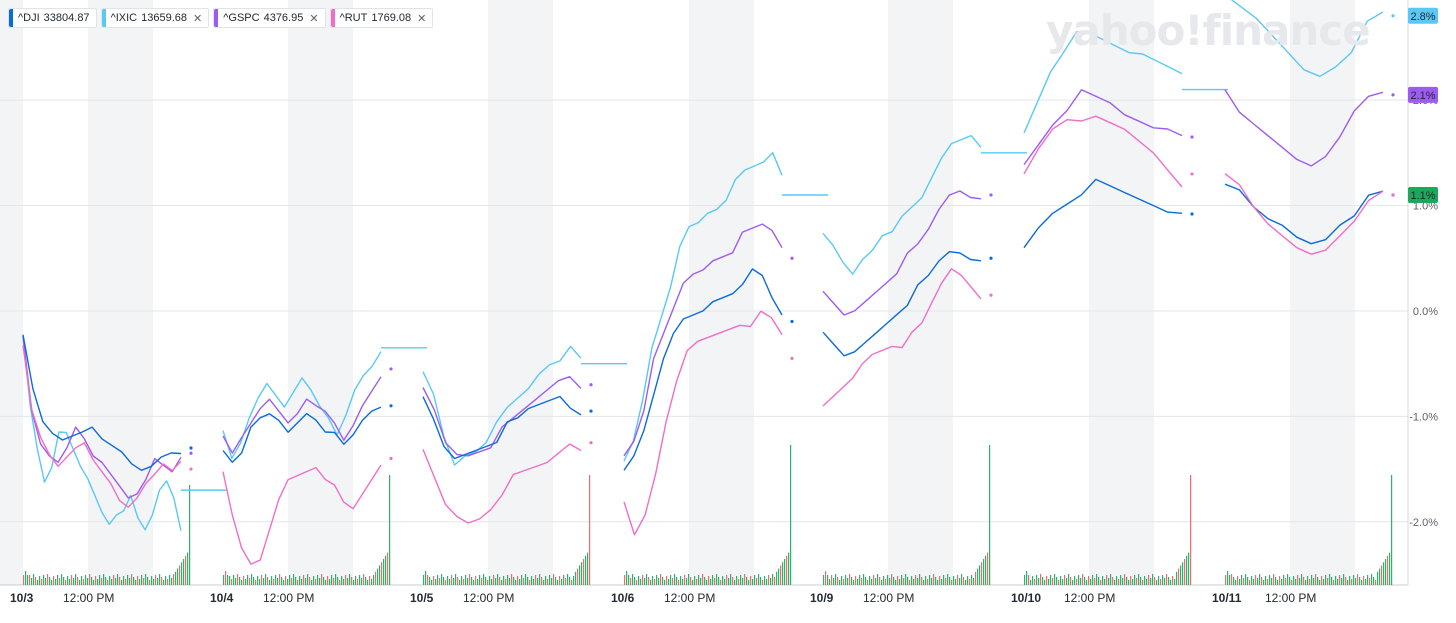 Image resolution: width=1456 pixels, height=623 pixels. I want to click on dji-afterhours-dot, so click(792, 321).